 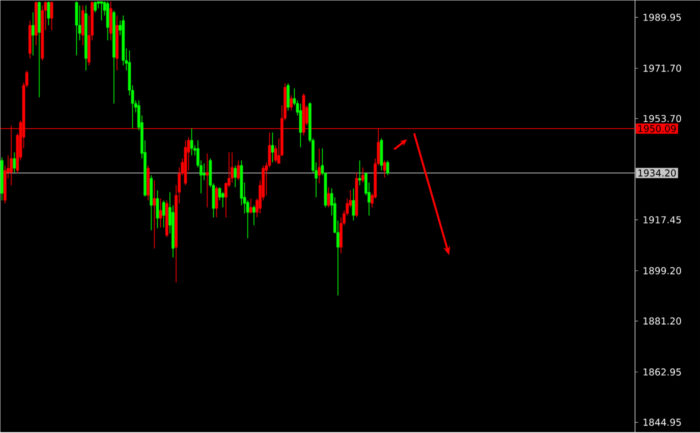 I want to click on y-tick-label: 1899.20, so click(x=663, y=271).